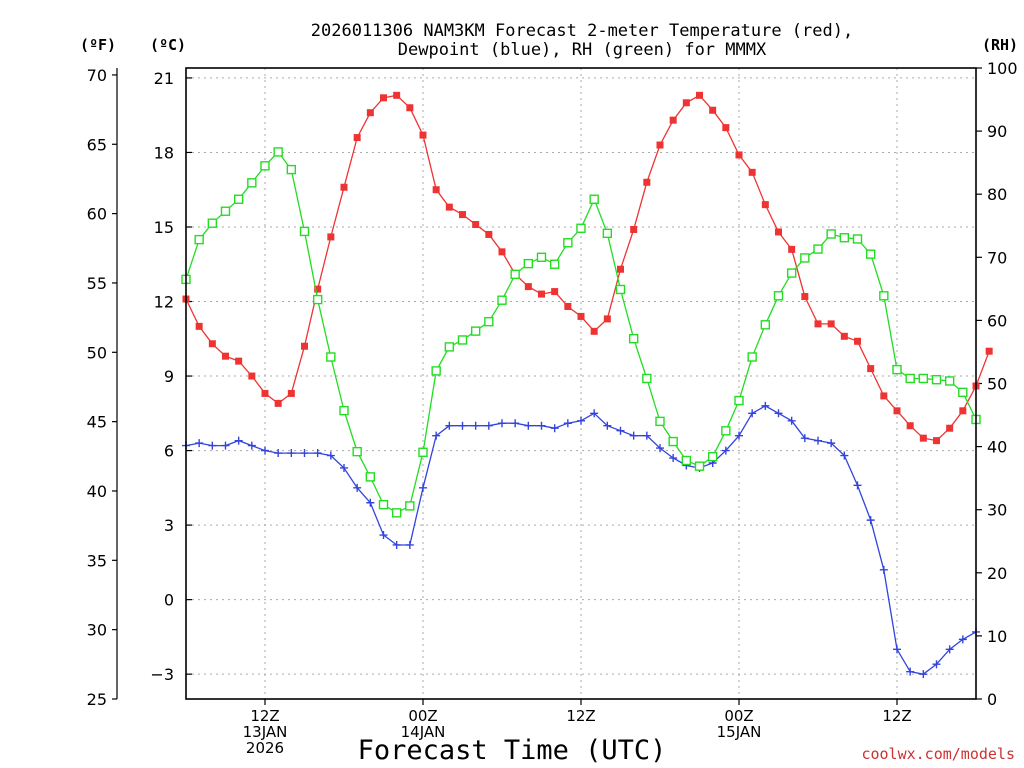 The width and height of the screenshot is (1024, 768). Describe the element at coordinates (164, 78) in the screenshot. I see `c-tick-label: 21` at that location.